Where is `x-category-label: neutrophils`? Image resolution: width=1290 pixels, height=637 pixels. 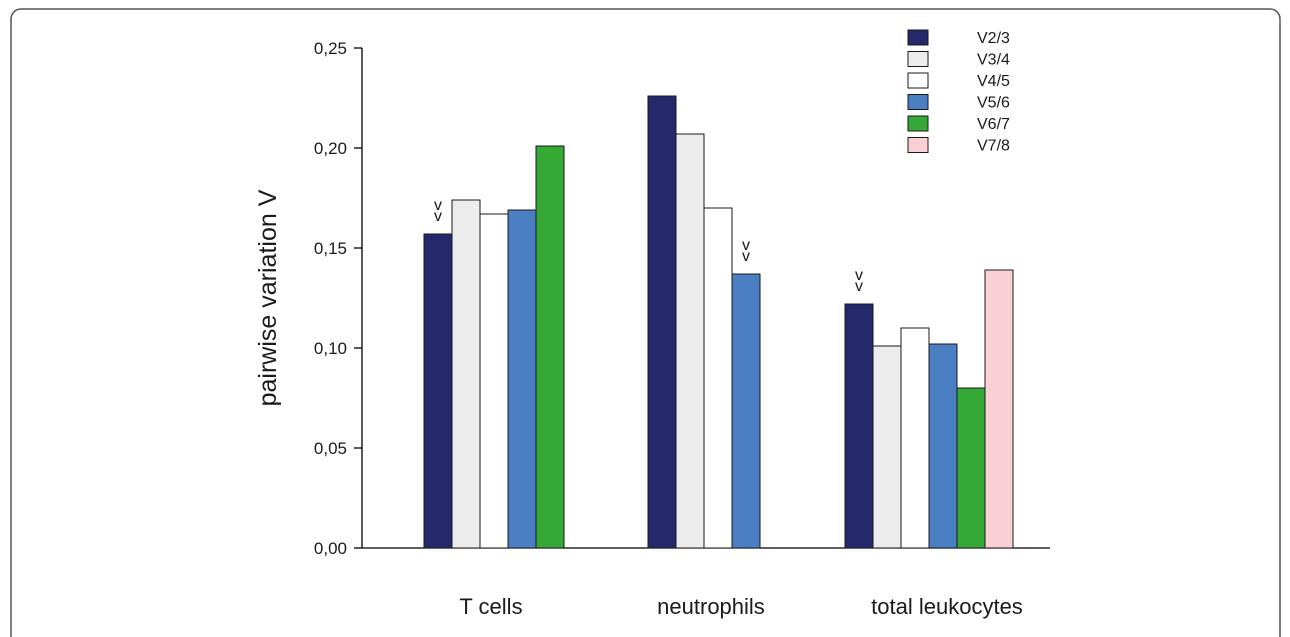 x-category-label: neutrophils is located at coordinates (711, 606).